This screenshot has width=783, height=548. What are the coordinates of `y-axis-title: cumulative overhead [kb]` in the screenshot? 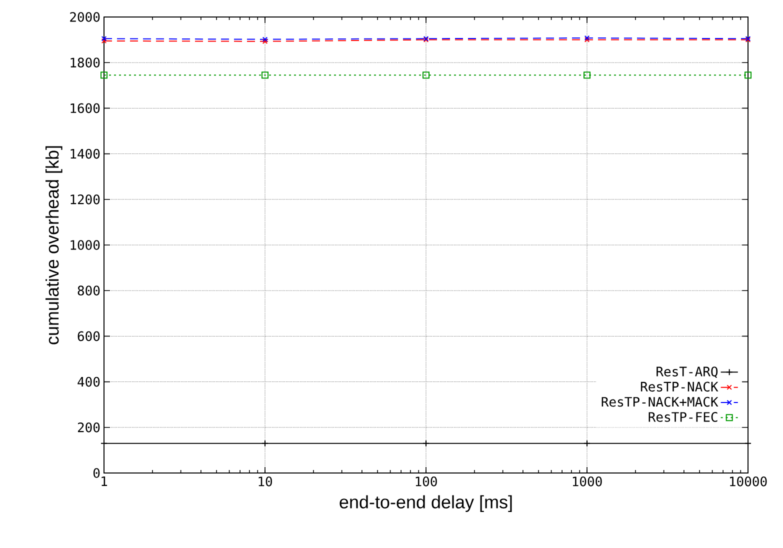 It's located at (54, 245).